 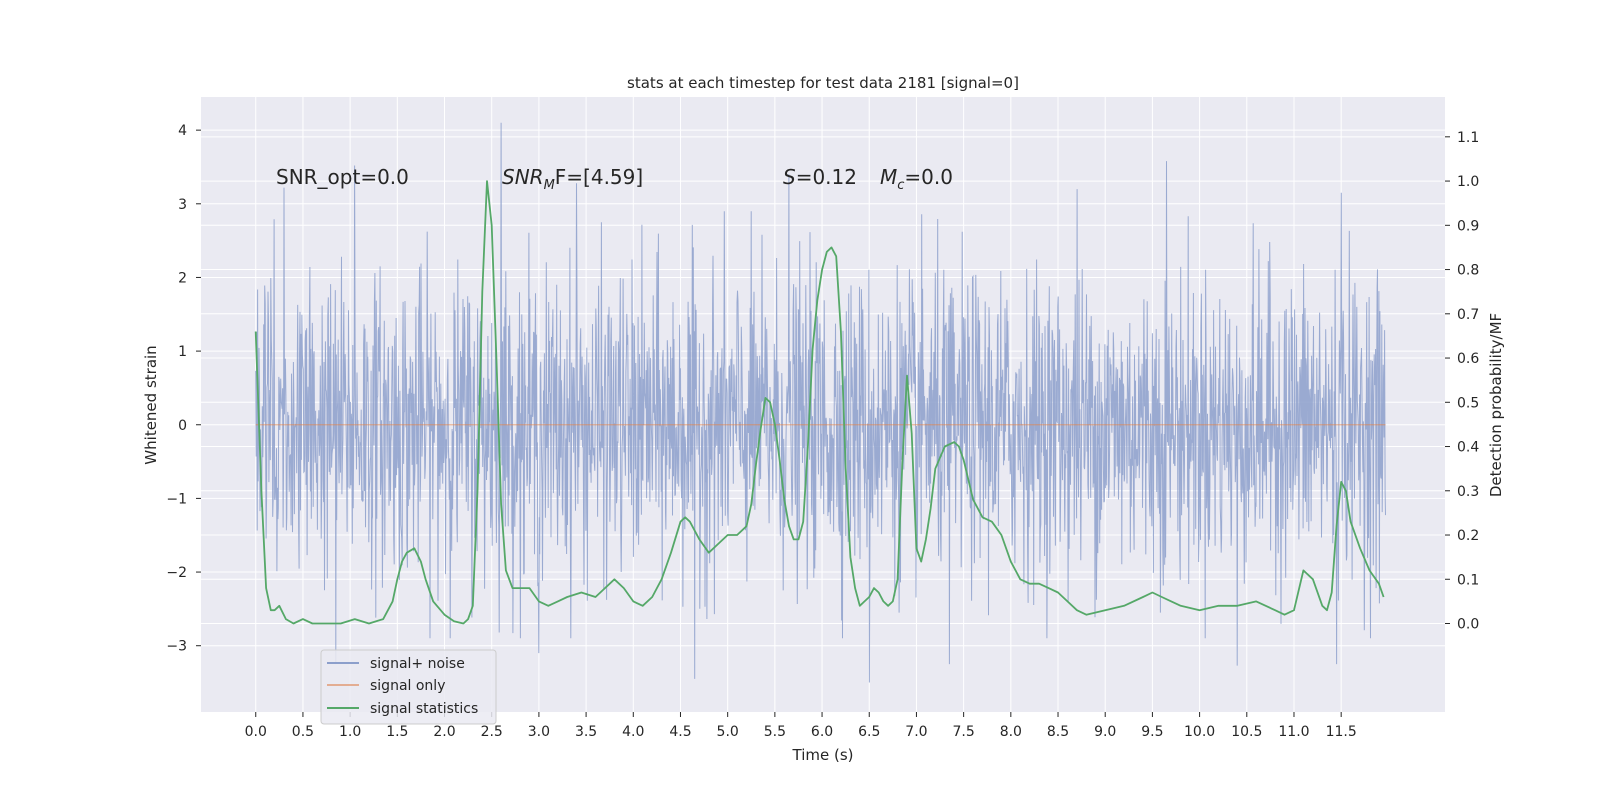 What do you see at coordinates (256, 732) in the screenshot?
I see `x-tick-label: 0.0` at bounding box center [256, 732].